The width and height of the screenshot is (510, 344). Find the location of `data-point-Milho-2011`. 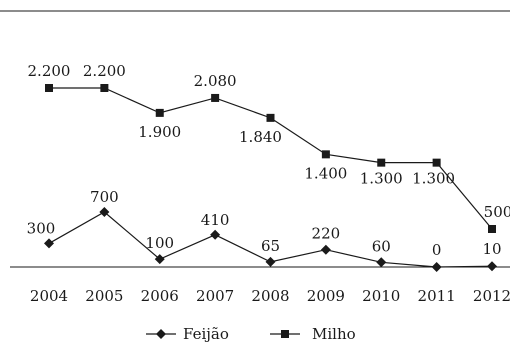

data-point-Milho-2011 is located at coordinates (436, 162).